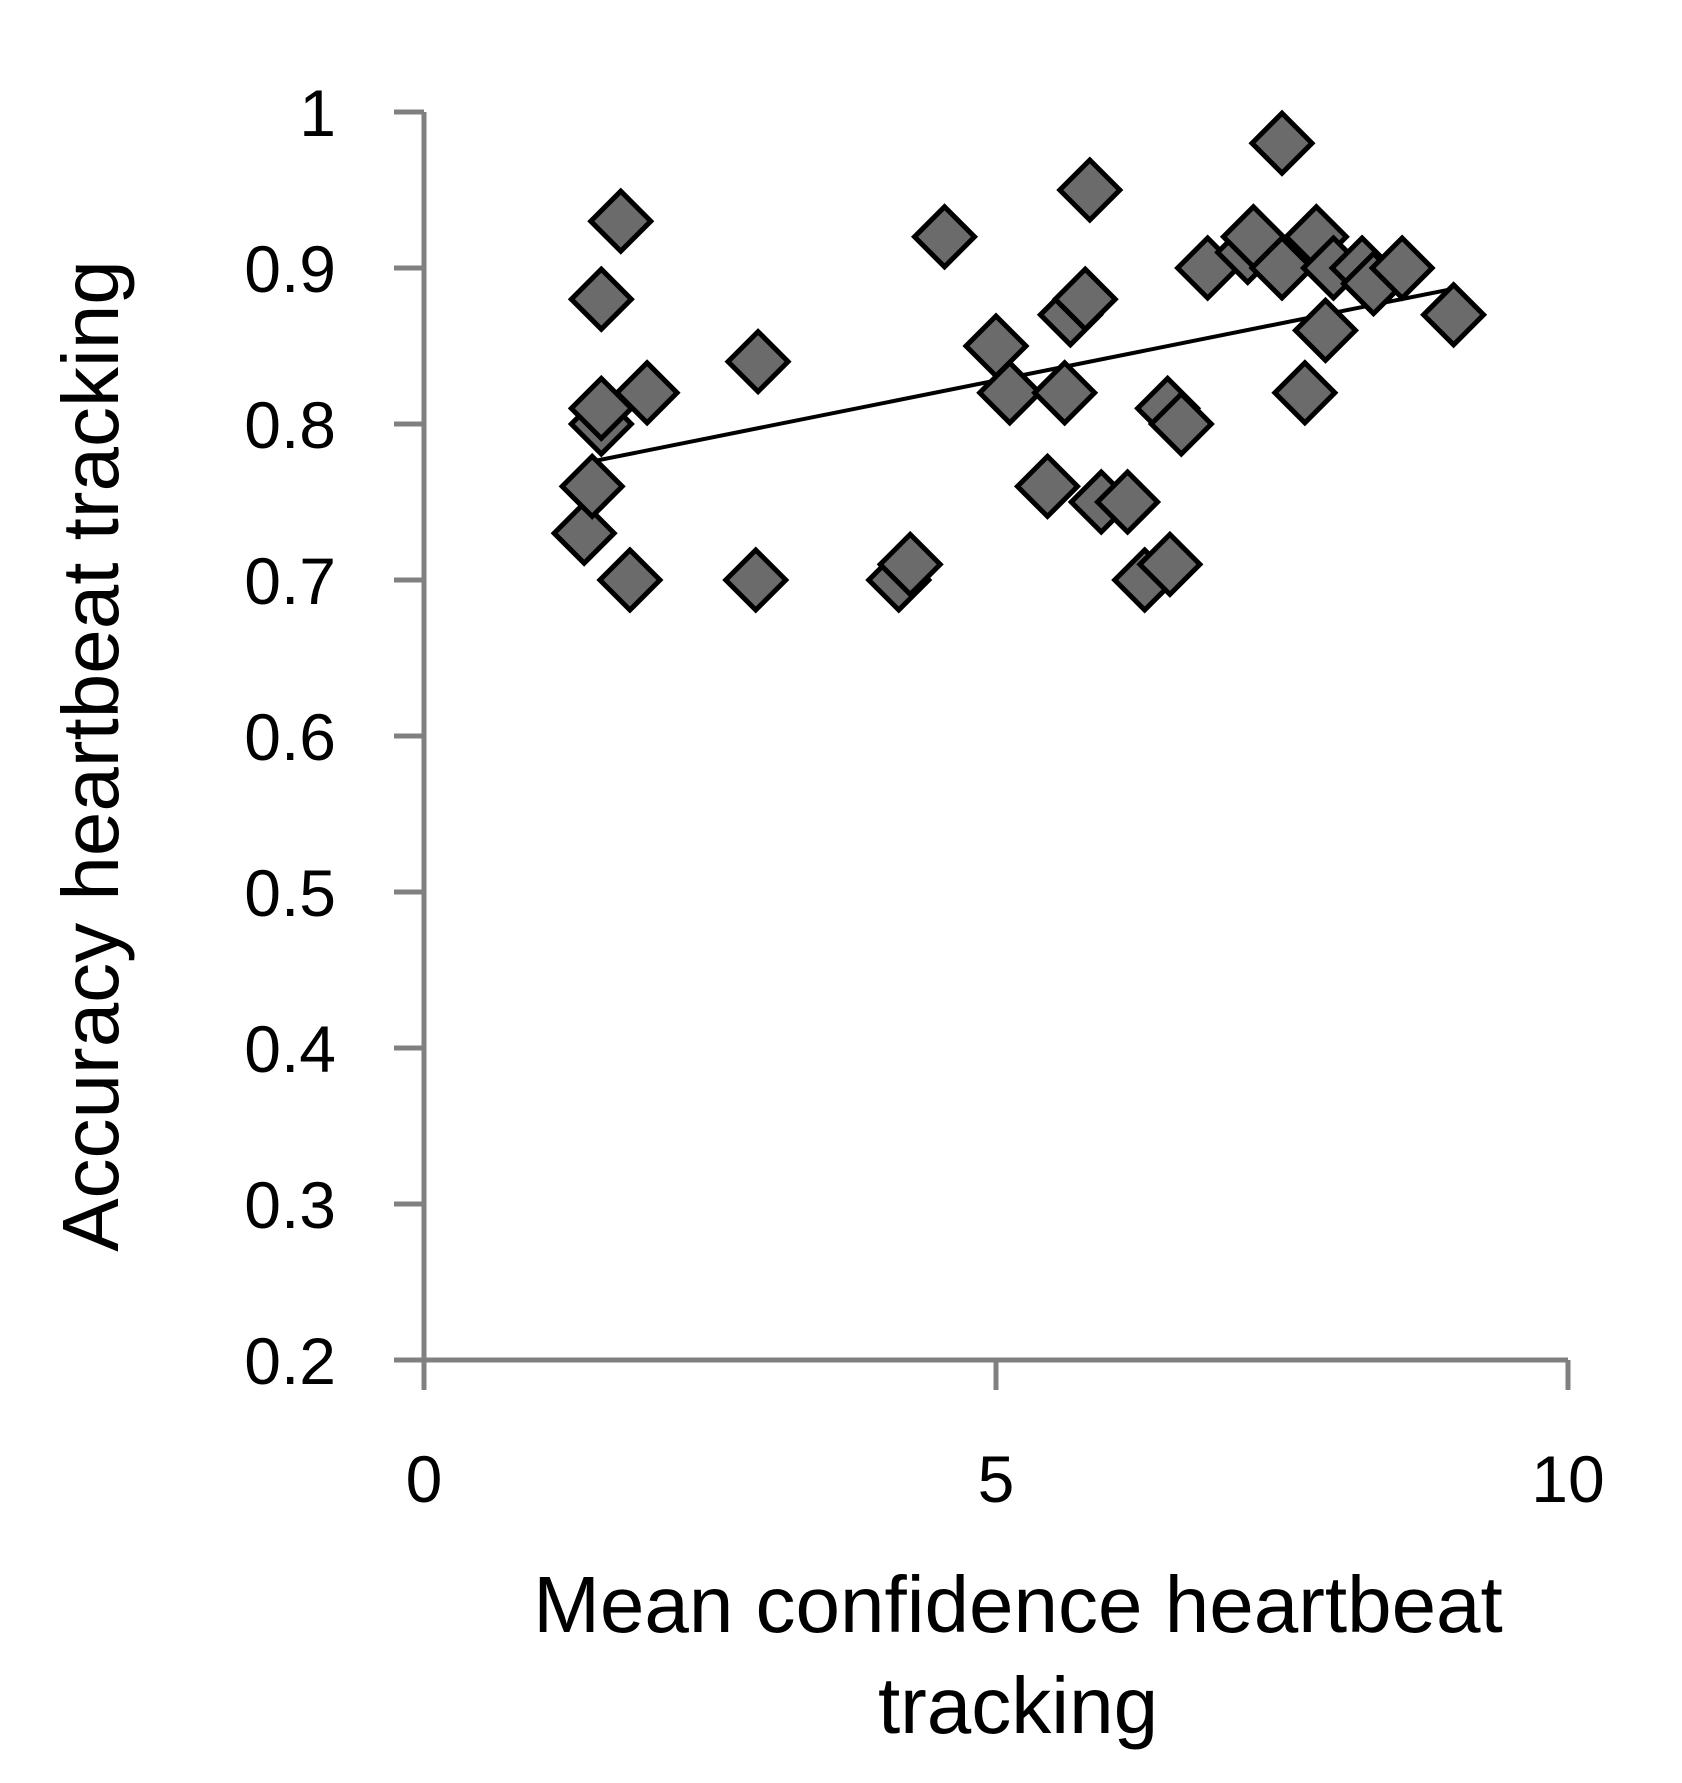 This screenshot has width=1682, height=1783. What do you see at coordinates (1018, 1655) in the screenshot?
I see `x-axis-title: Mean confidence heartbeat tracking` at bounding box center [1018, 1655].